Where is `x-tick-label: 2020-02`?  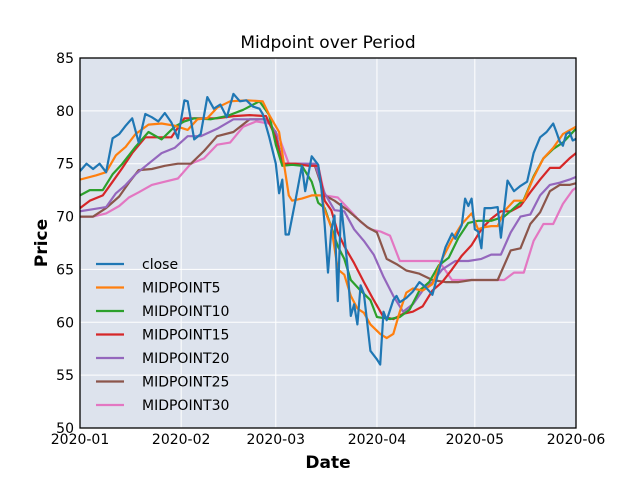
x-tick-label: 2020-02 is located at coordinates (181, 440).